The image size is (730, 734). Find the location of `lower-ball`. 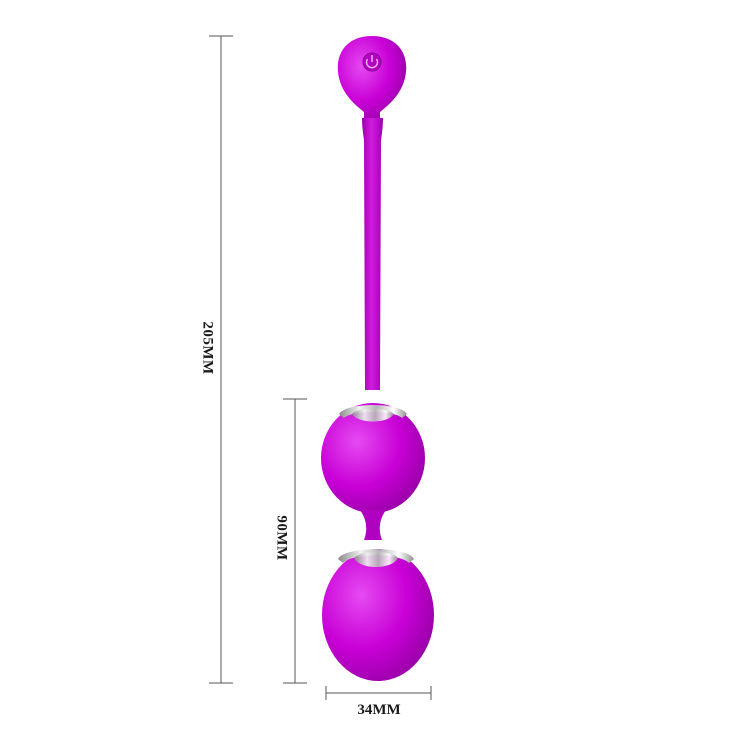

lower-ball is located at coordinates (378, 615).